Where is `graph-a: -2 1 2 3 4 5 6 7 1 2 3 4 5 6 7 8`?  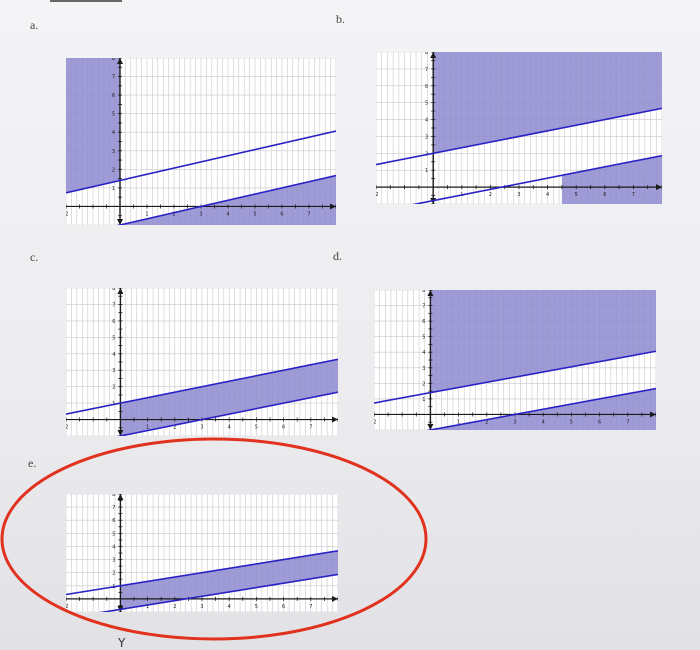 graph-a: -2 1 2 3 4 5 6 7 1 2 3 4 5 6 7 8 is located at coordinates (201, 141).